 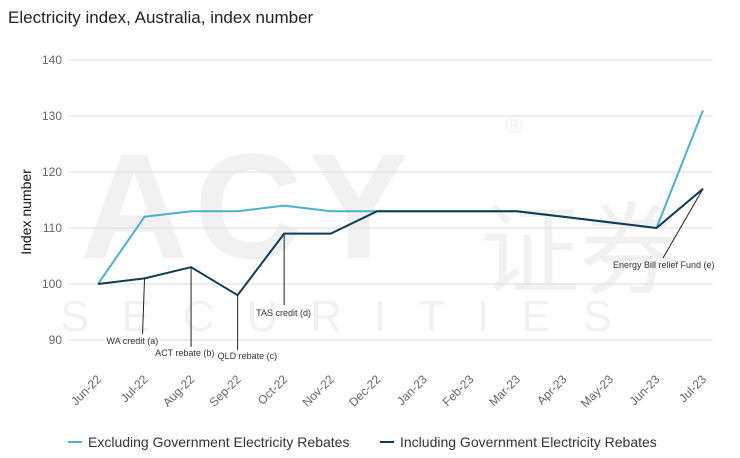 I want to click on legend-item-excluding: Excluding Government Electricity Rebates, so click(x=208, y=442).